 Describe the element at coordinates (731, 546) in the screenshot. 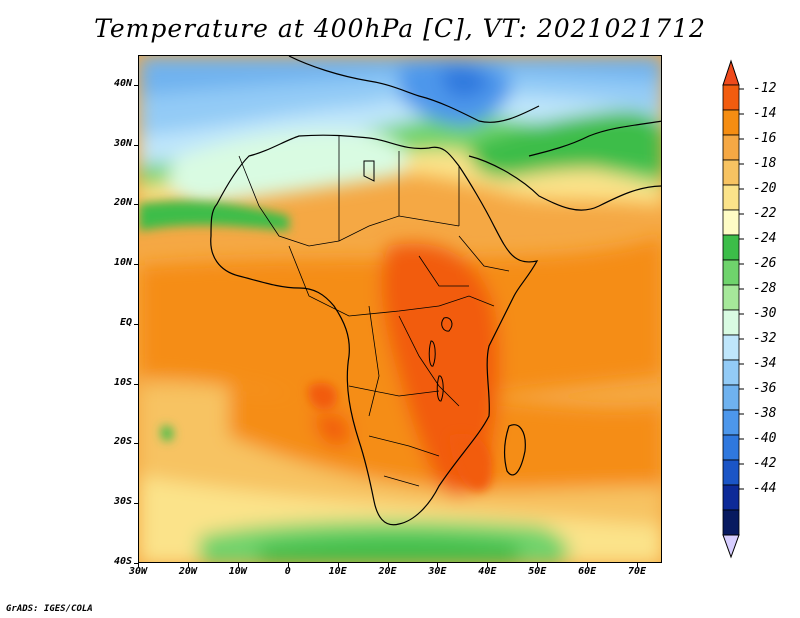

I see `colorbar-bottom-arrow` at that location.